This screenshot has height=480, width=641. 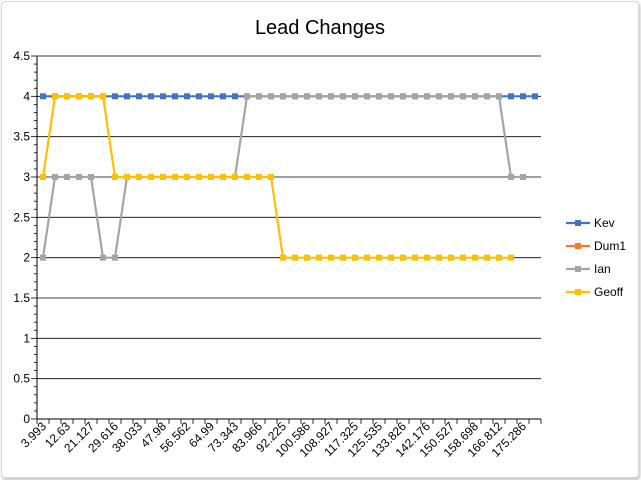 I want to click on y-tick-label: 2, so click(x=26, y=258).